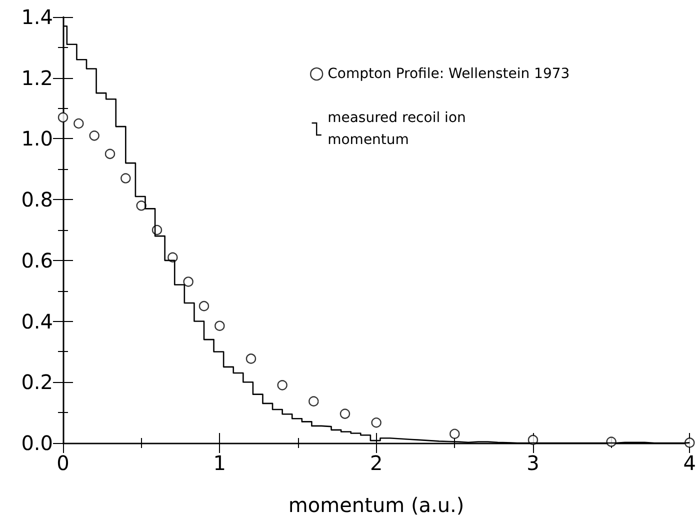 This screenshot has height=522, width=699. Describe the element at coordinates (219, 463) in the screenshot. I see `x-tick-label: 1` at that location.